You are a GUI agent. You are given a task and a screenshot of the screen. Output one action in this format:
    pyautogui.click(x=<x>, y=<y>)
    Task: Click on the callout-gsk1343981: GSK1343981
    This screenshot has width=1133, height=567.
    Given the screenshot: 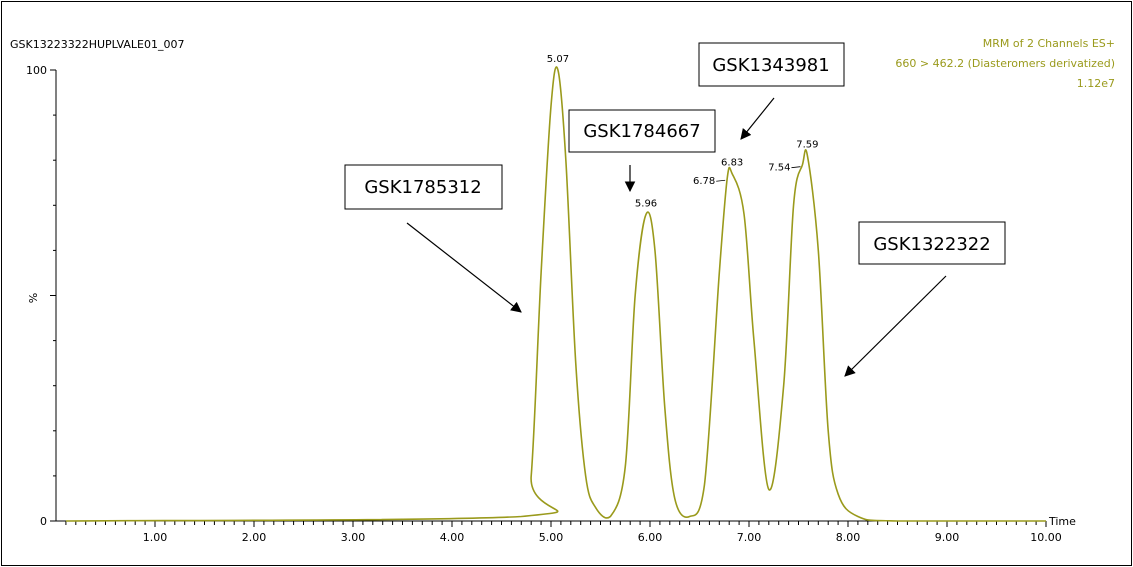 What is the action you would take?
    pyautogui.click(x=771, y=91)
    